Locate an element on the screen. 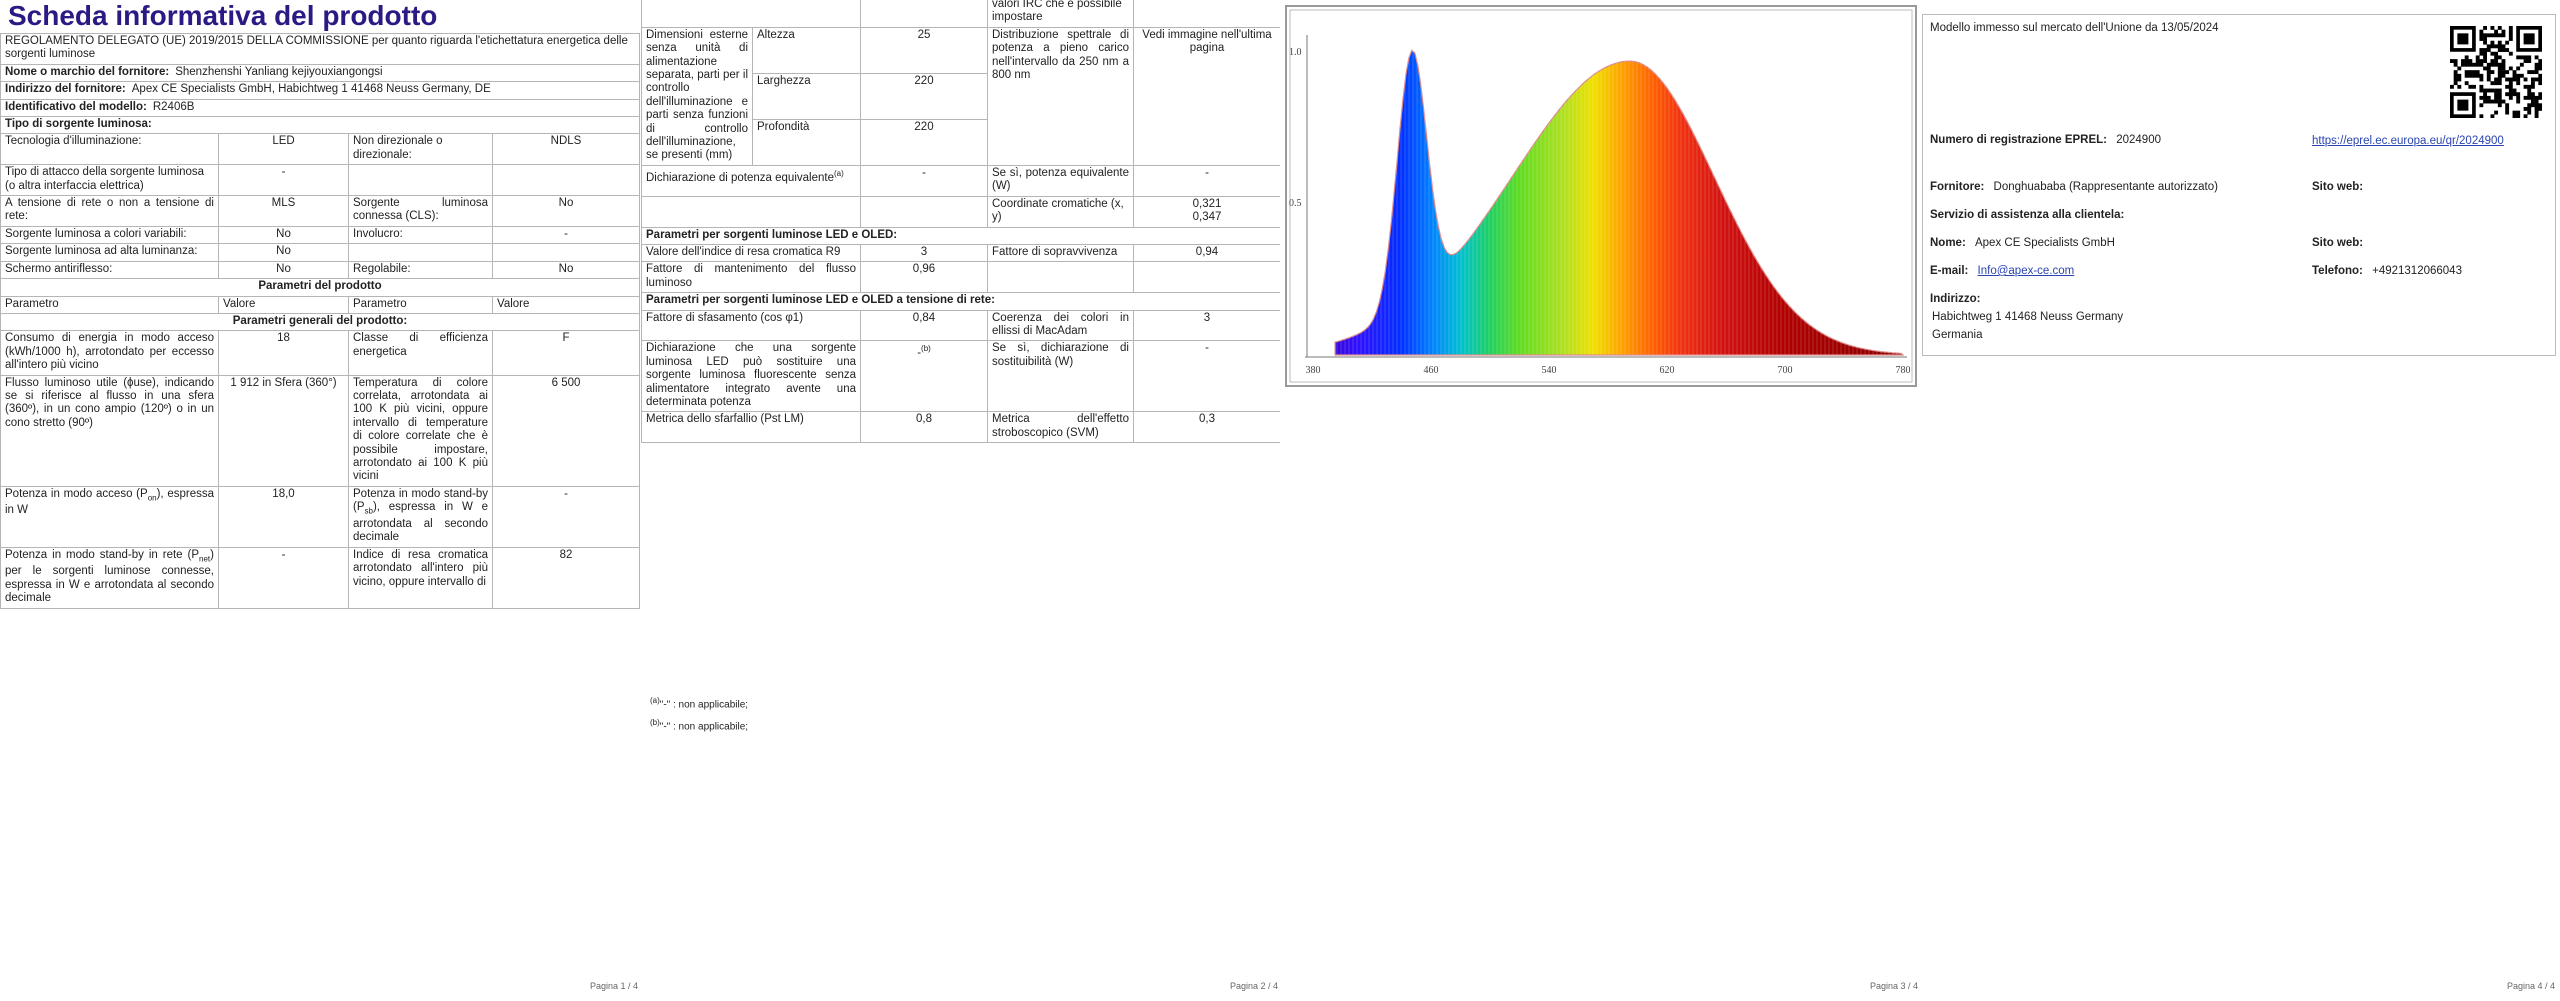  eprel-link: https://eprel.ec.europa.eu/qr/2024900 is located at coordinates (2408, 141).